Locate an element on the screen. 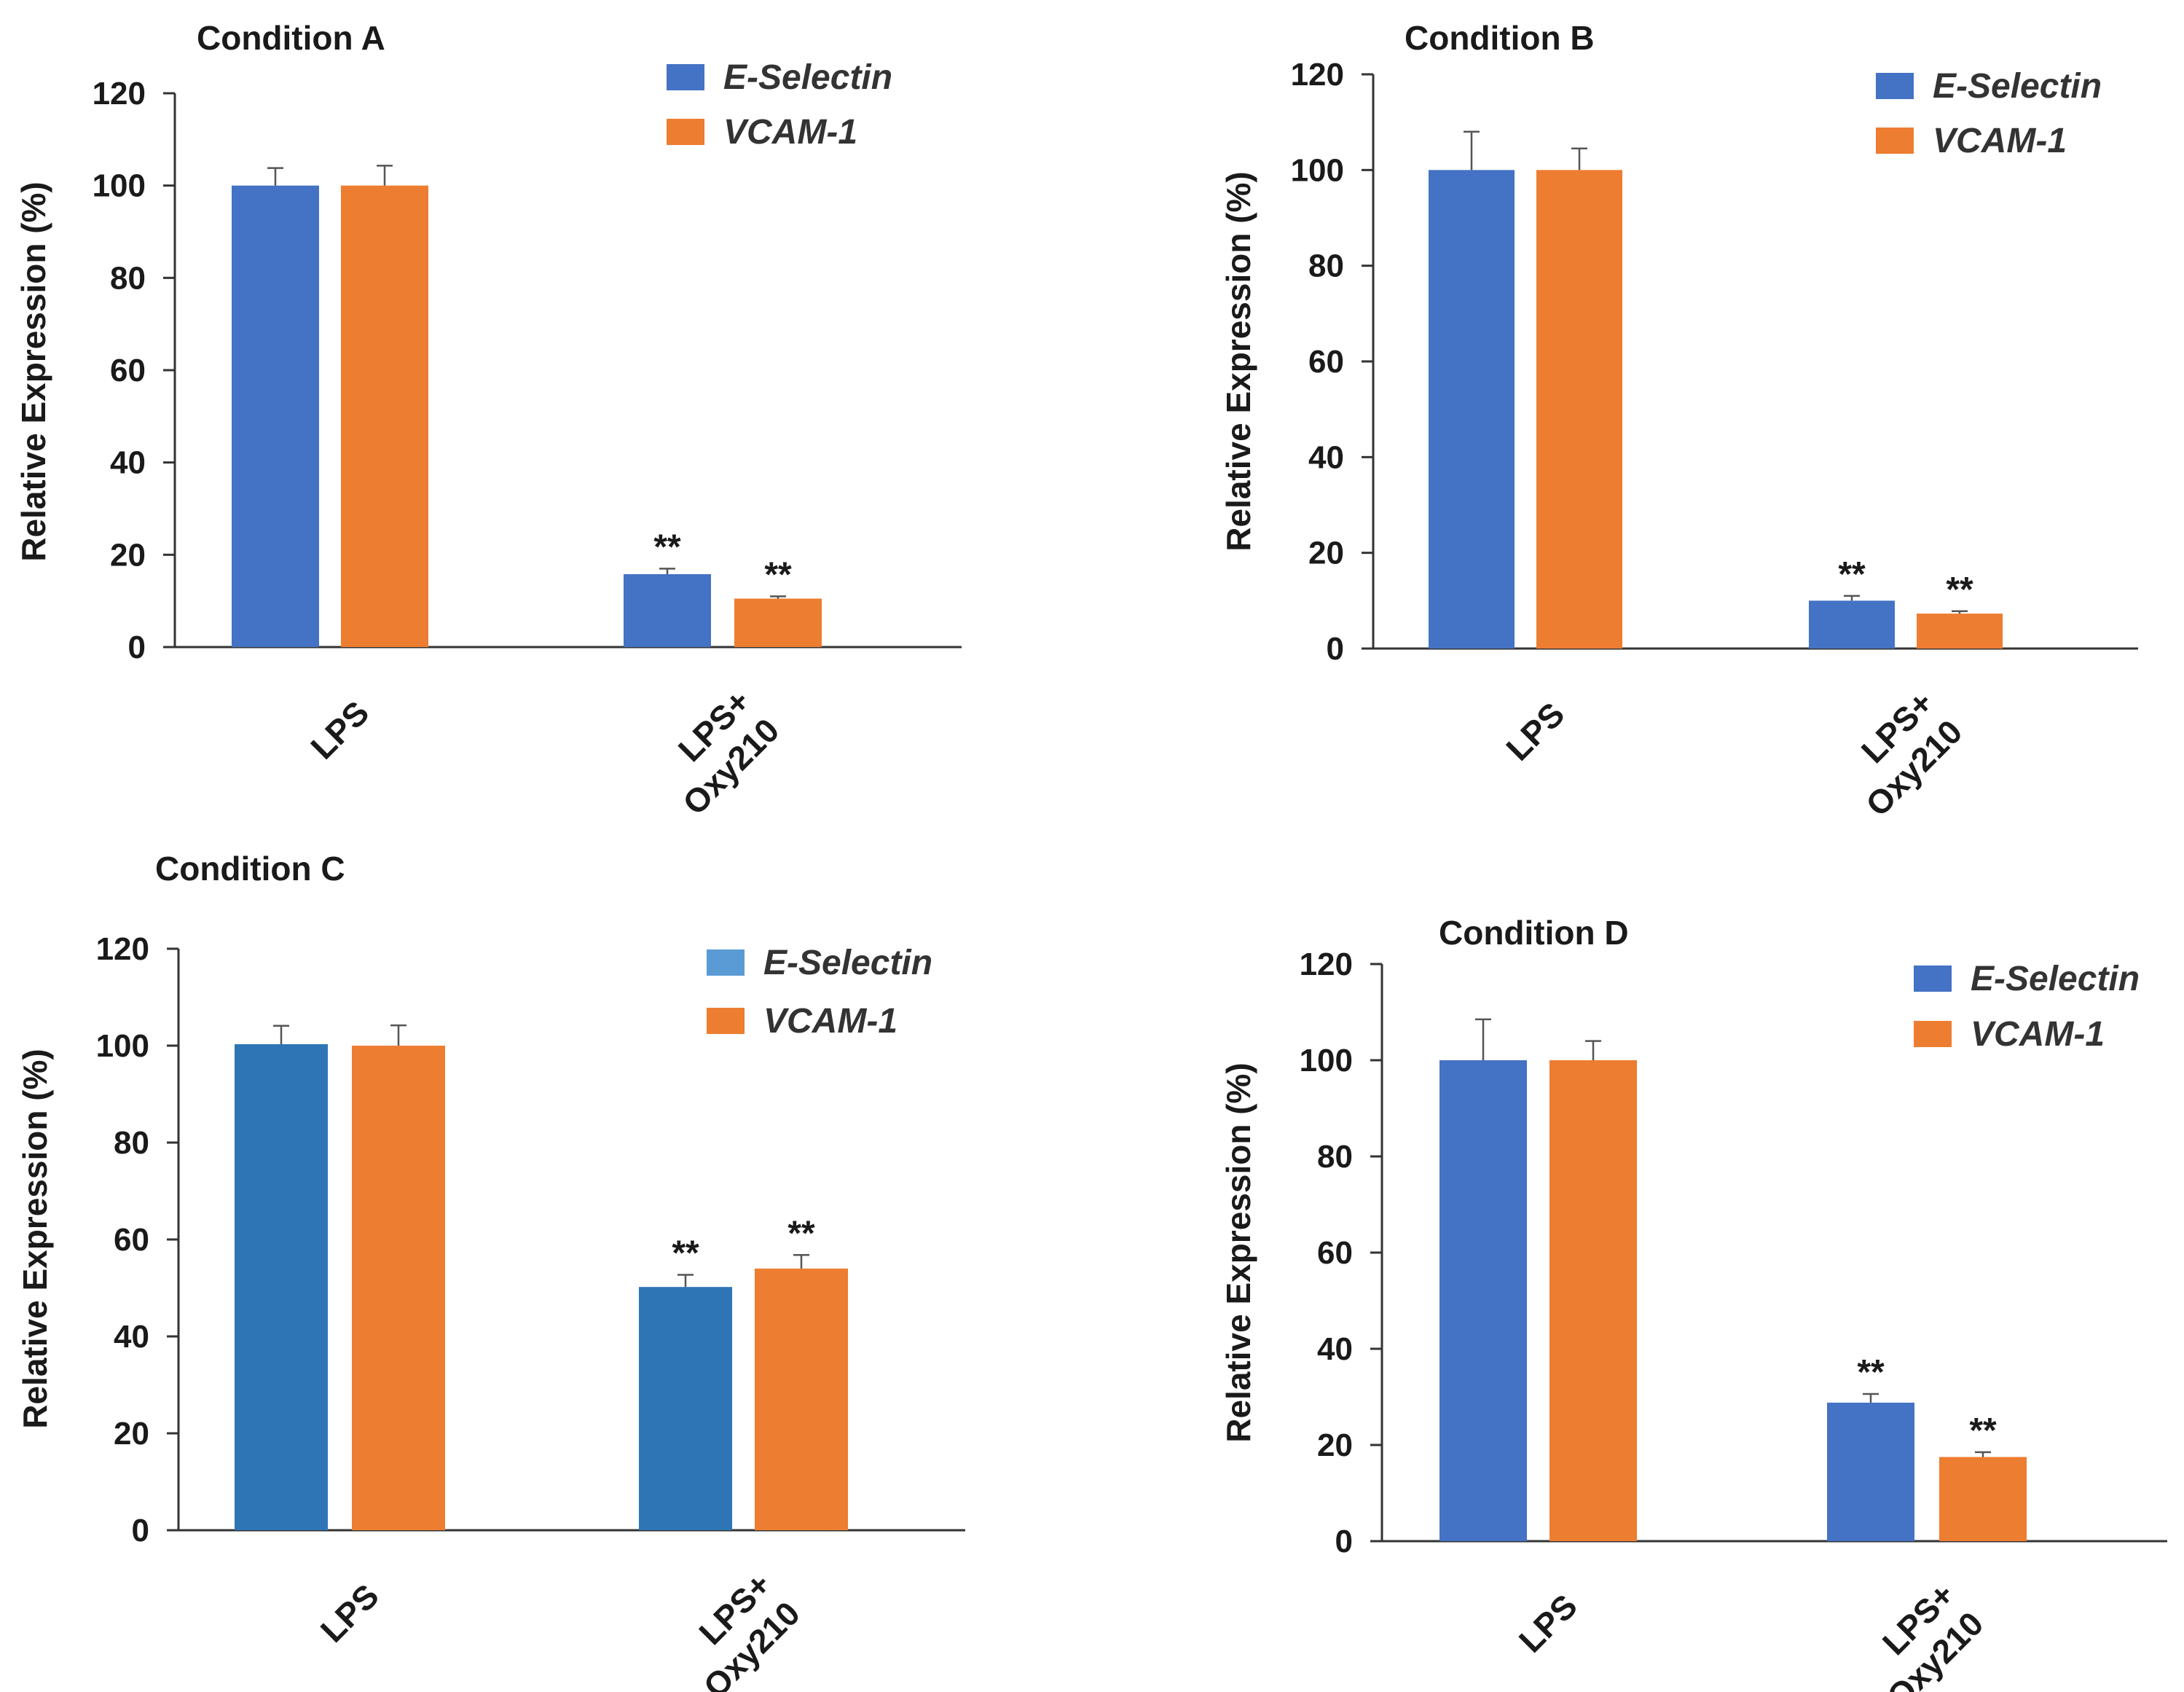 This screenshot has height=1692, width=2184. chart-title: Condition D is located at coordinates (1534, 933).